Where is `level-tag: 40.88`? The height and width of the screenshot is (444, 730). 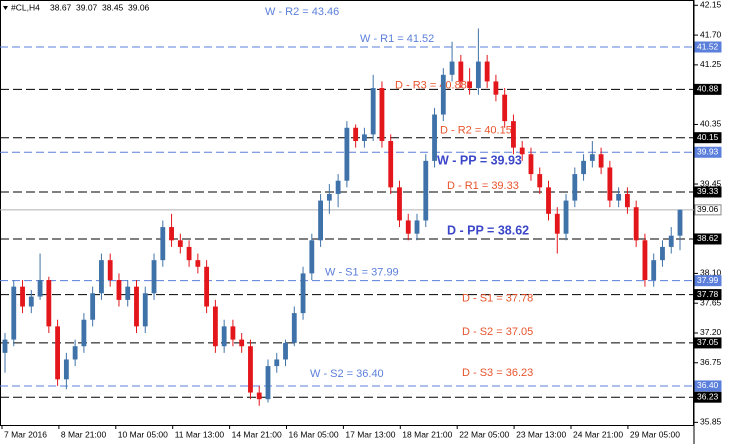 level-tag: 40.88 is located at coordinates (708, 89).